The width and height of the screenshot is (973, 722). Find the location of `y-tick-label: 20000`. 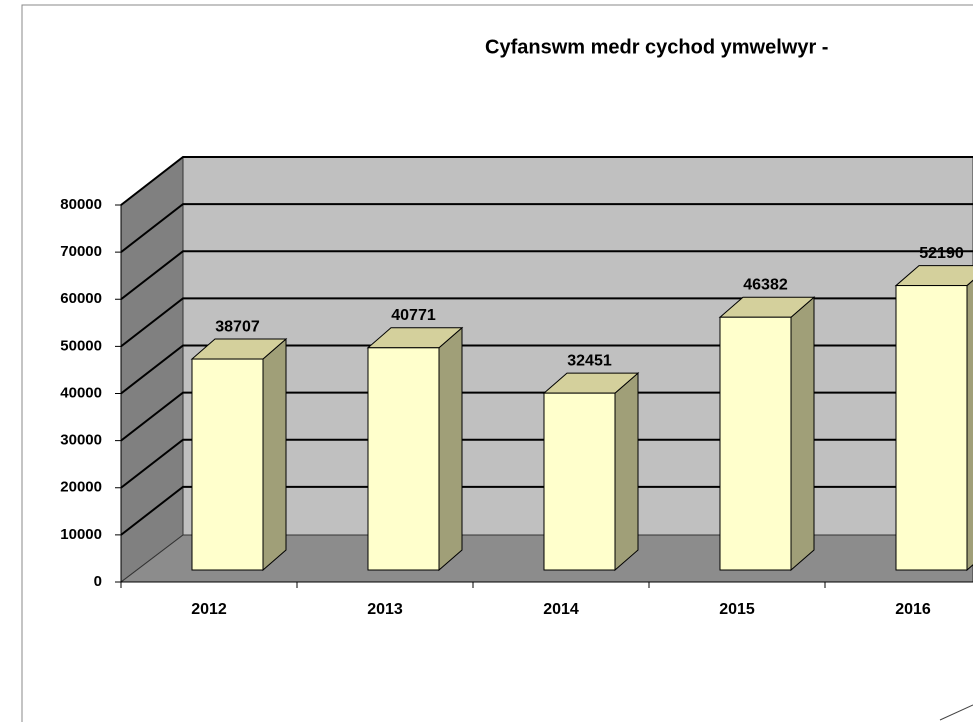

y-tick-label: 20000 is located at coordinates (81, 487).